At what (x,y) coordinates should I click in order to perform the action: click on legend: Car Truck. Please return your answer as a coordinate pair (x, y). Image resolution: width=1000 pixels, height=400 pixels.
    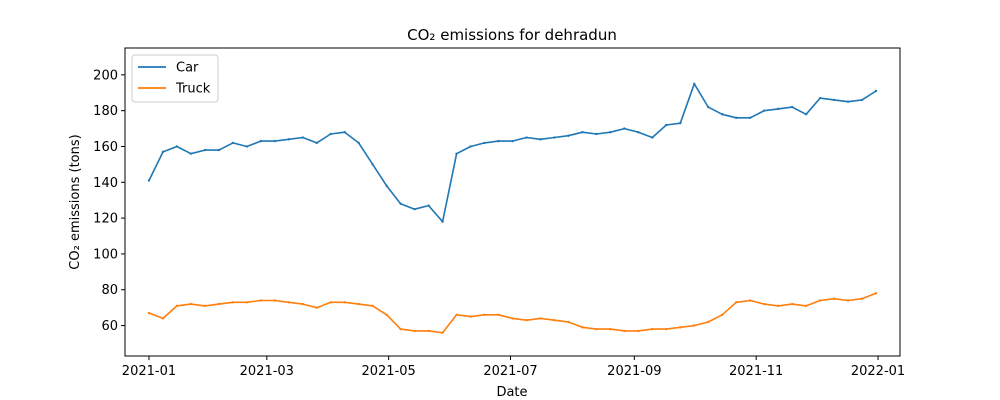
    Looking at the image, I should click on (175, 78).